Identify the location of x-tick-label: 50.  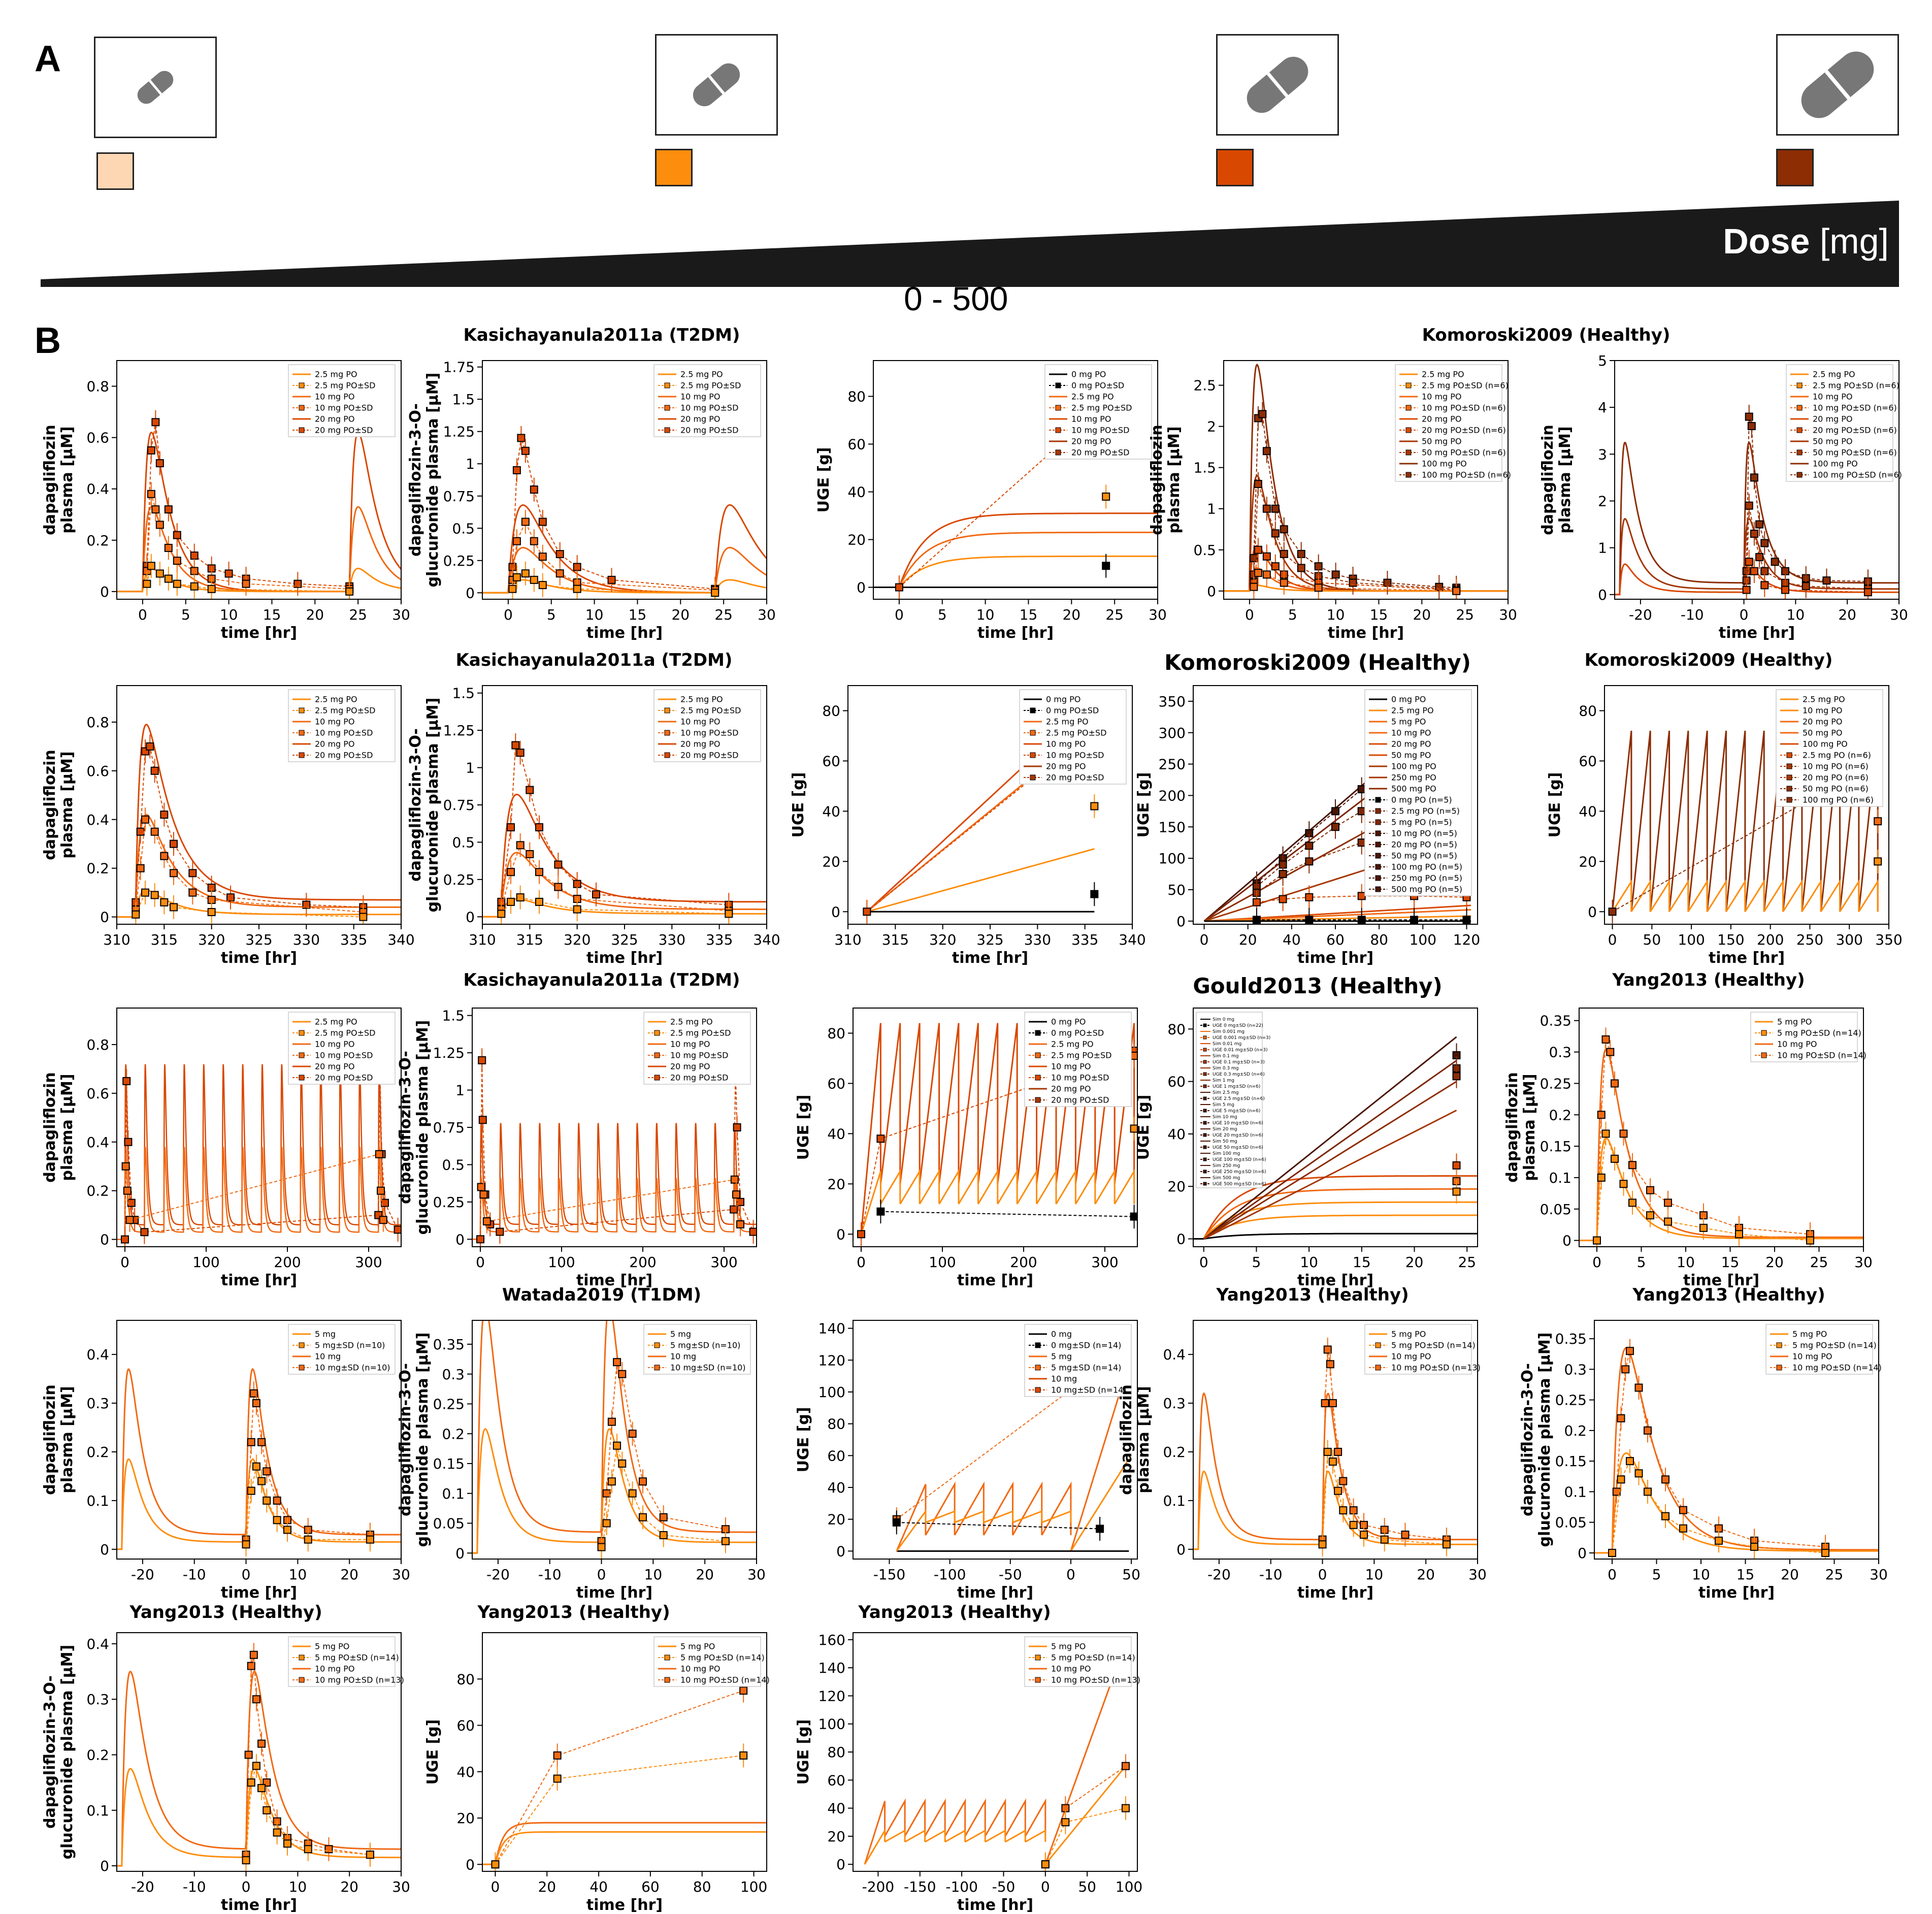
(1087, 1886).